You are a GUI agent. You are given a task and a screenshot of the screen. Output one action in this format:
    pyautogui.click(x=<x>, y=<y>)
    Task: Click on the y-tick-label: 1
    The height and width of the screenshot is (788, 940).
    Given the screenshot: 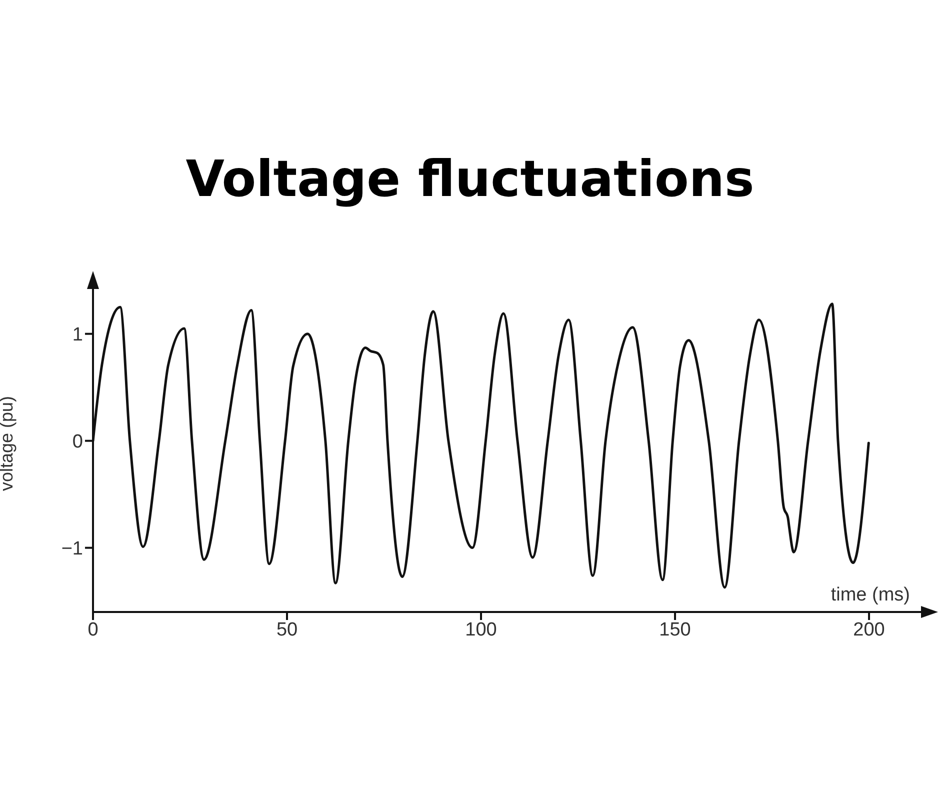 What is the action you would take?
    pyautogui.click(x=77, y=335)
    